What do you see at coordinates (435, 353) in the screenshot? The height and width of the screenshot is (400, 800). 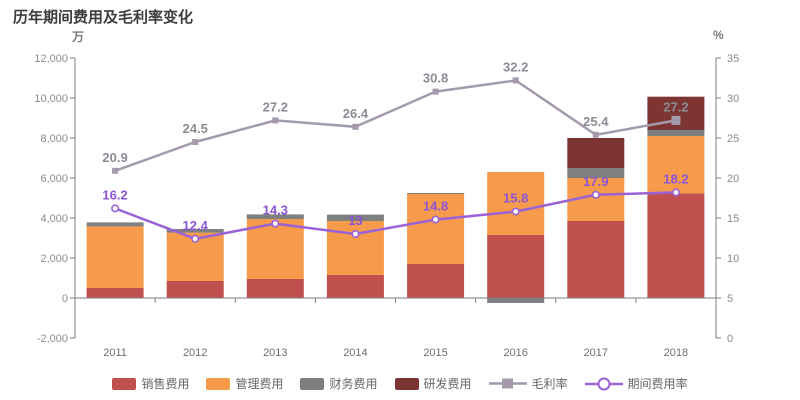 I see `x-tick-label-2015: 2015` at bounding box center [435, 353].